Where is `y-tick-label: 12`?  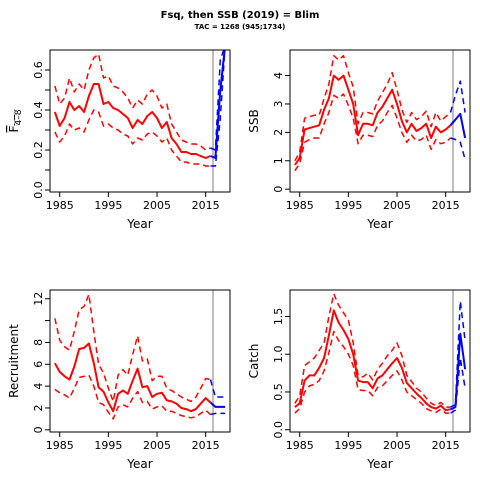 y-tick-label: 12 is located at coordinates (38, 299).